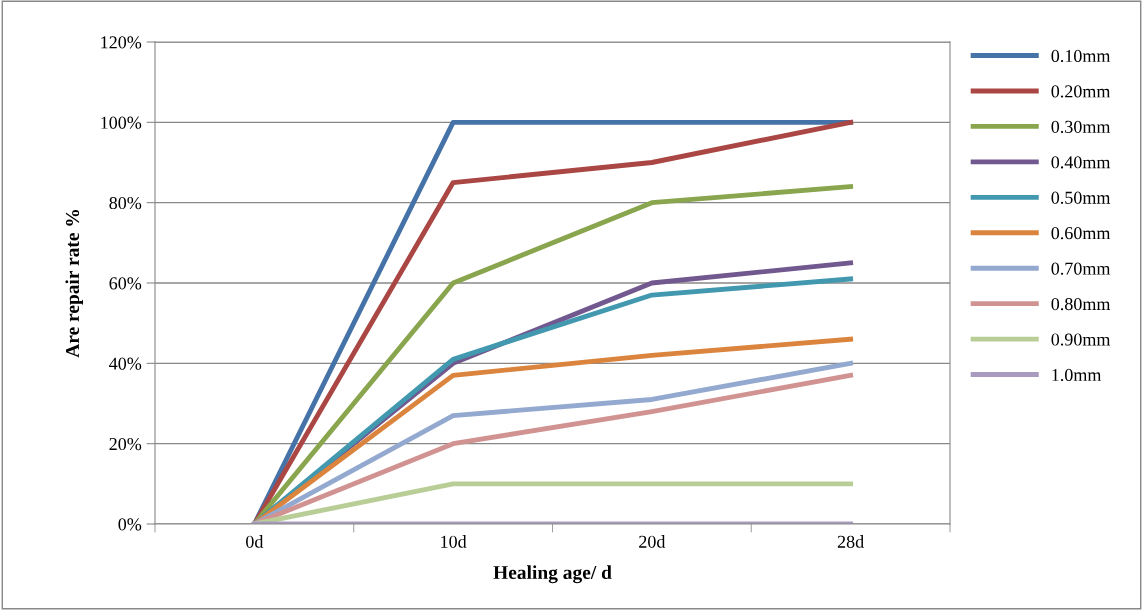  I want to click on x-axis-title: Healing age/ d, so click(552, 574).